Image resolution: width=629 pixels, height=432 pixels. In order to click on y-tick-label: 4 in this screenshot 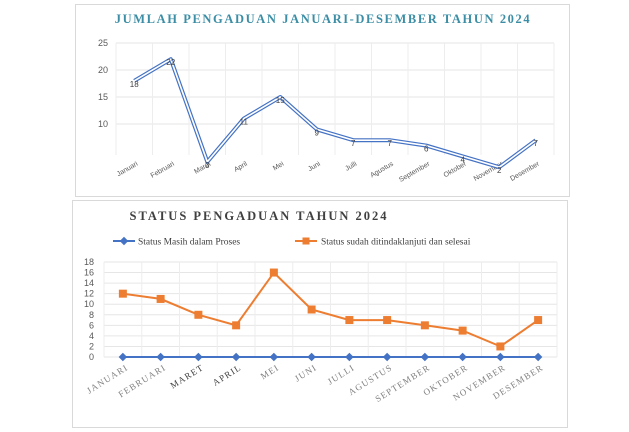, I will do `click(91, 336)`.